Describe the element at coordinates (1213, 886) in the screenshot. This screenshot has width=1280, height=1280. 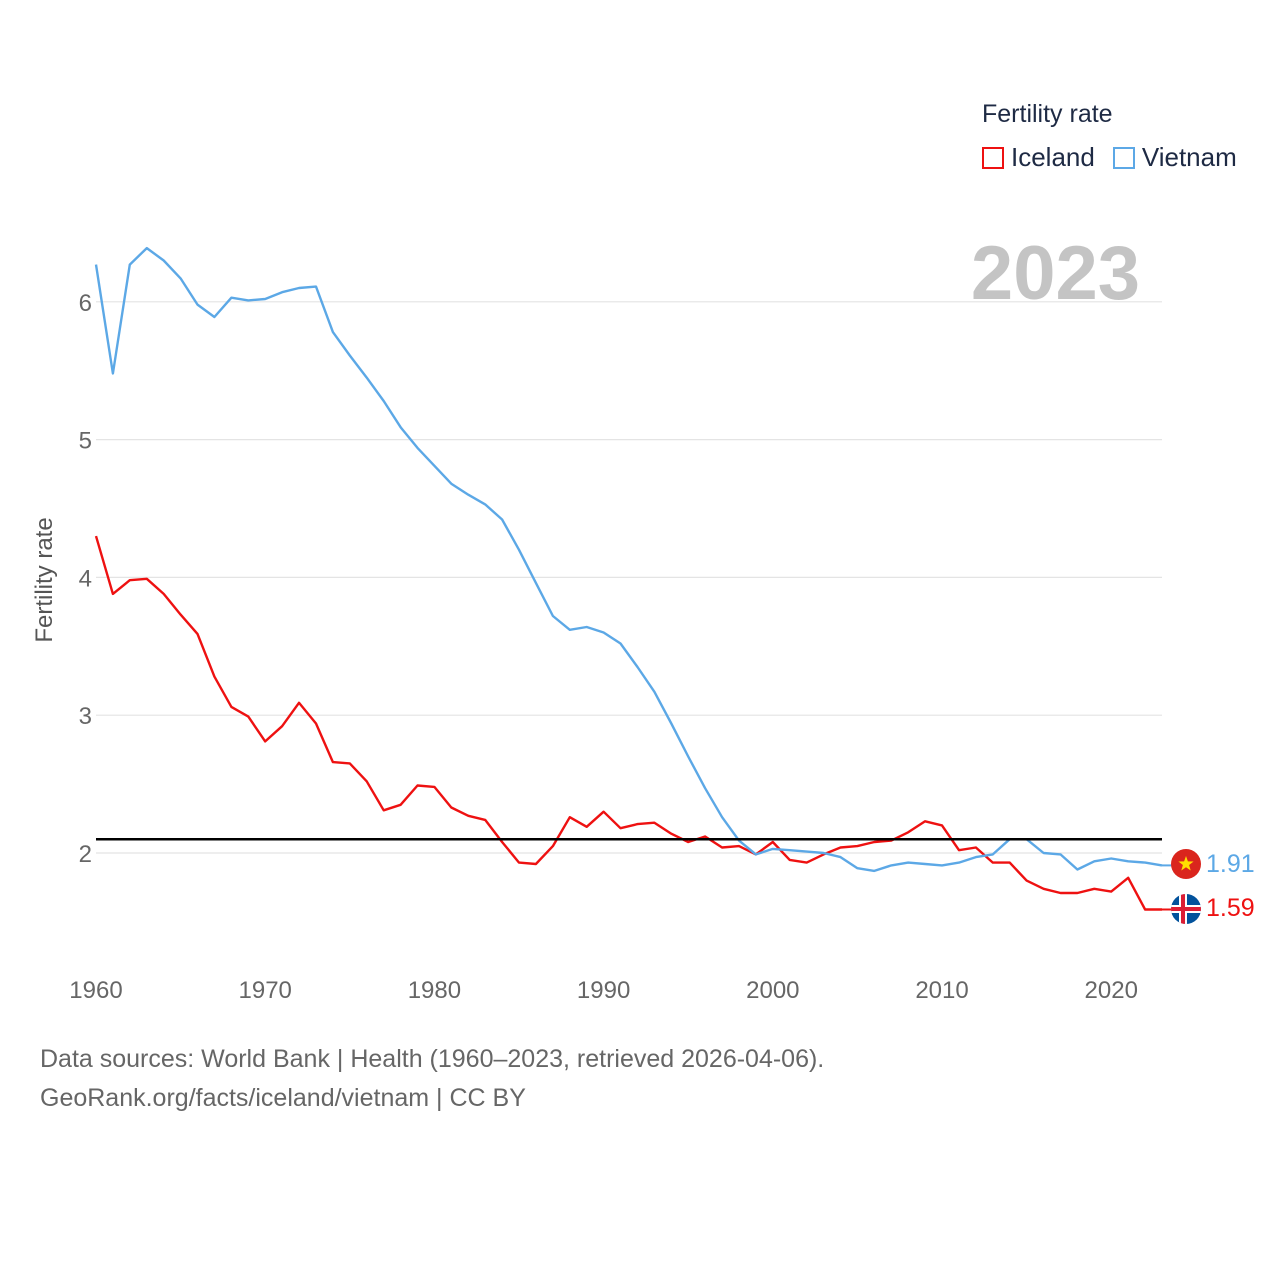
I see `series-end-markers: 1.91 1.59` at that location.